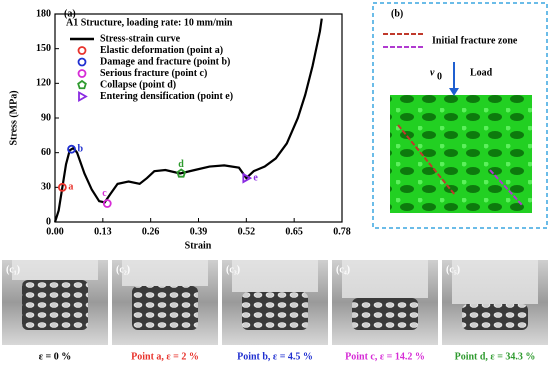 The height and width of the screenshot is (376, 550). What do you see at coordinates (454, 92) in the screenshot?
I see `load-arrowhead` at bounding box center [454, 92].